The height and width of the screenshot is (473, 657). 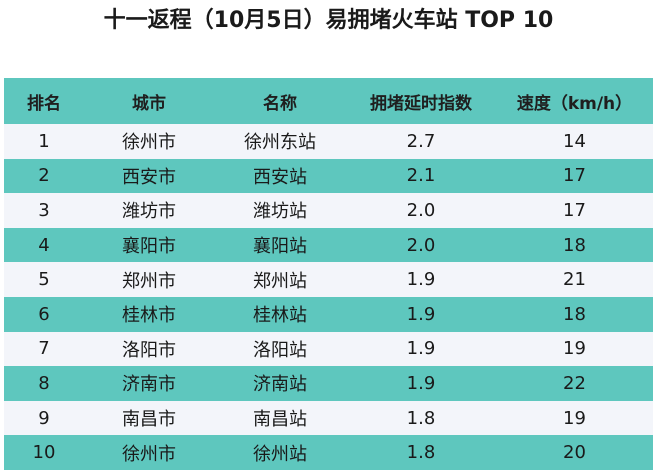 What do you see at coordinates (328, 383) in the screenshot?
I see `table-row: 8 济南市 济南站 1.9 22` at bounding box center [328, 383].